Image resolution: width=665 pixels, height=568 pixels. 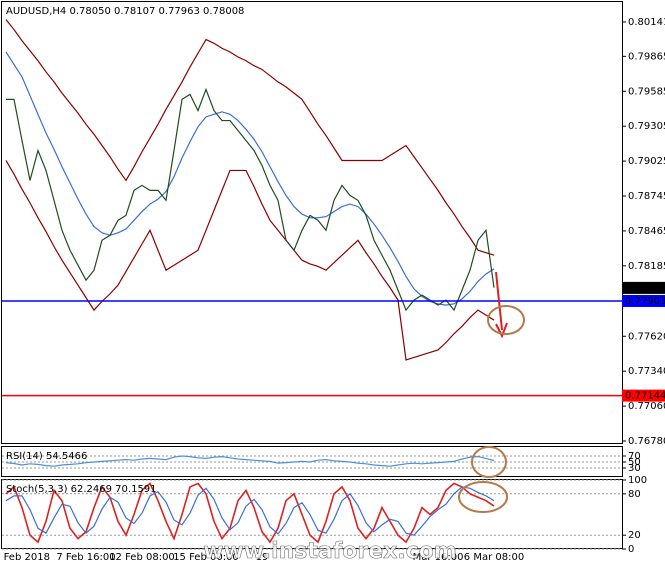 I want to click on y-tick-label: 0.79305, so click(x=646, y=126).